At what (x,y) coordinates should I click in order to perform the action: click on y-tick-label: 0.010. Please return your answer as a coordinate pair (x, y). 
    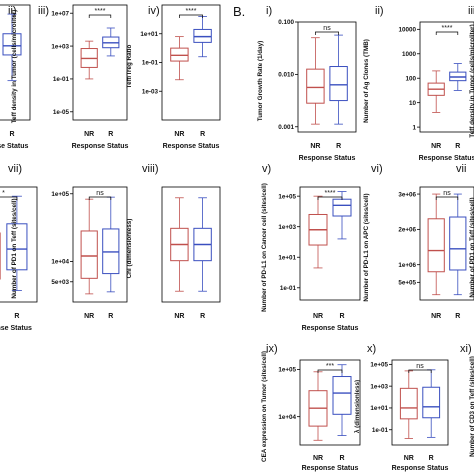
    Looking at the image, I should click on (286, 75).